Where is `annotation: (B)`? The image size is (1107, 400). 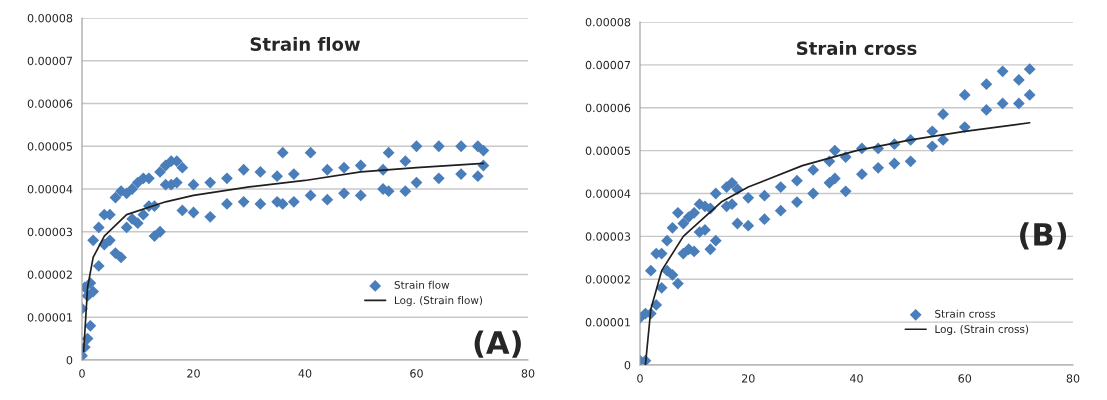 annotation: (B) is located at coordinates (1043, 236).